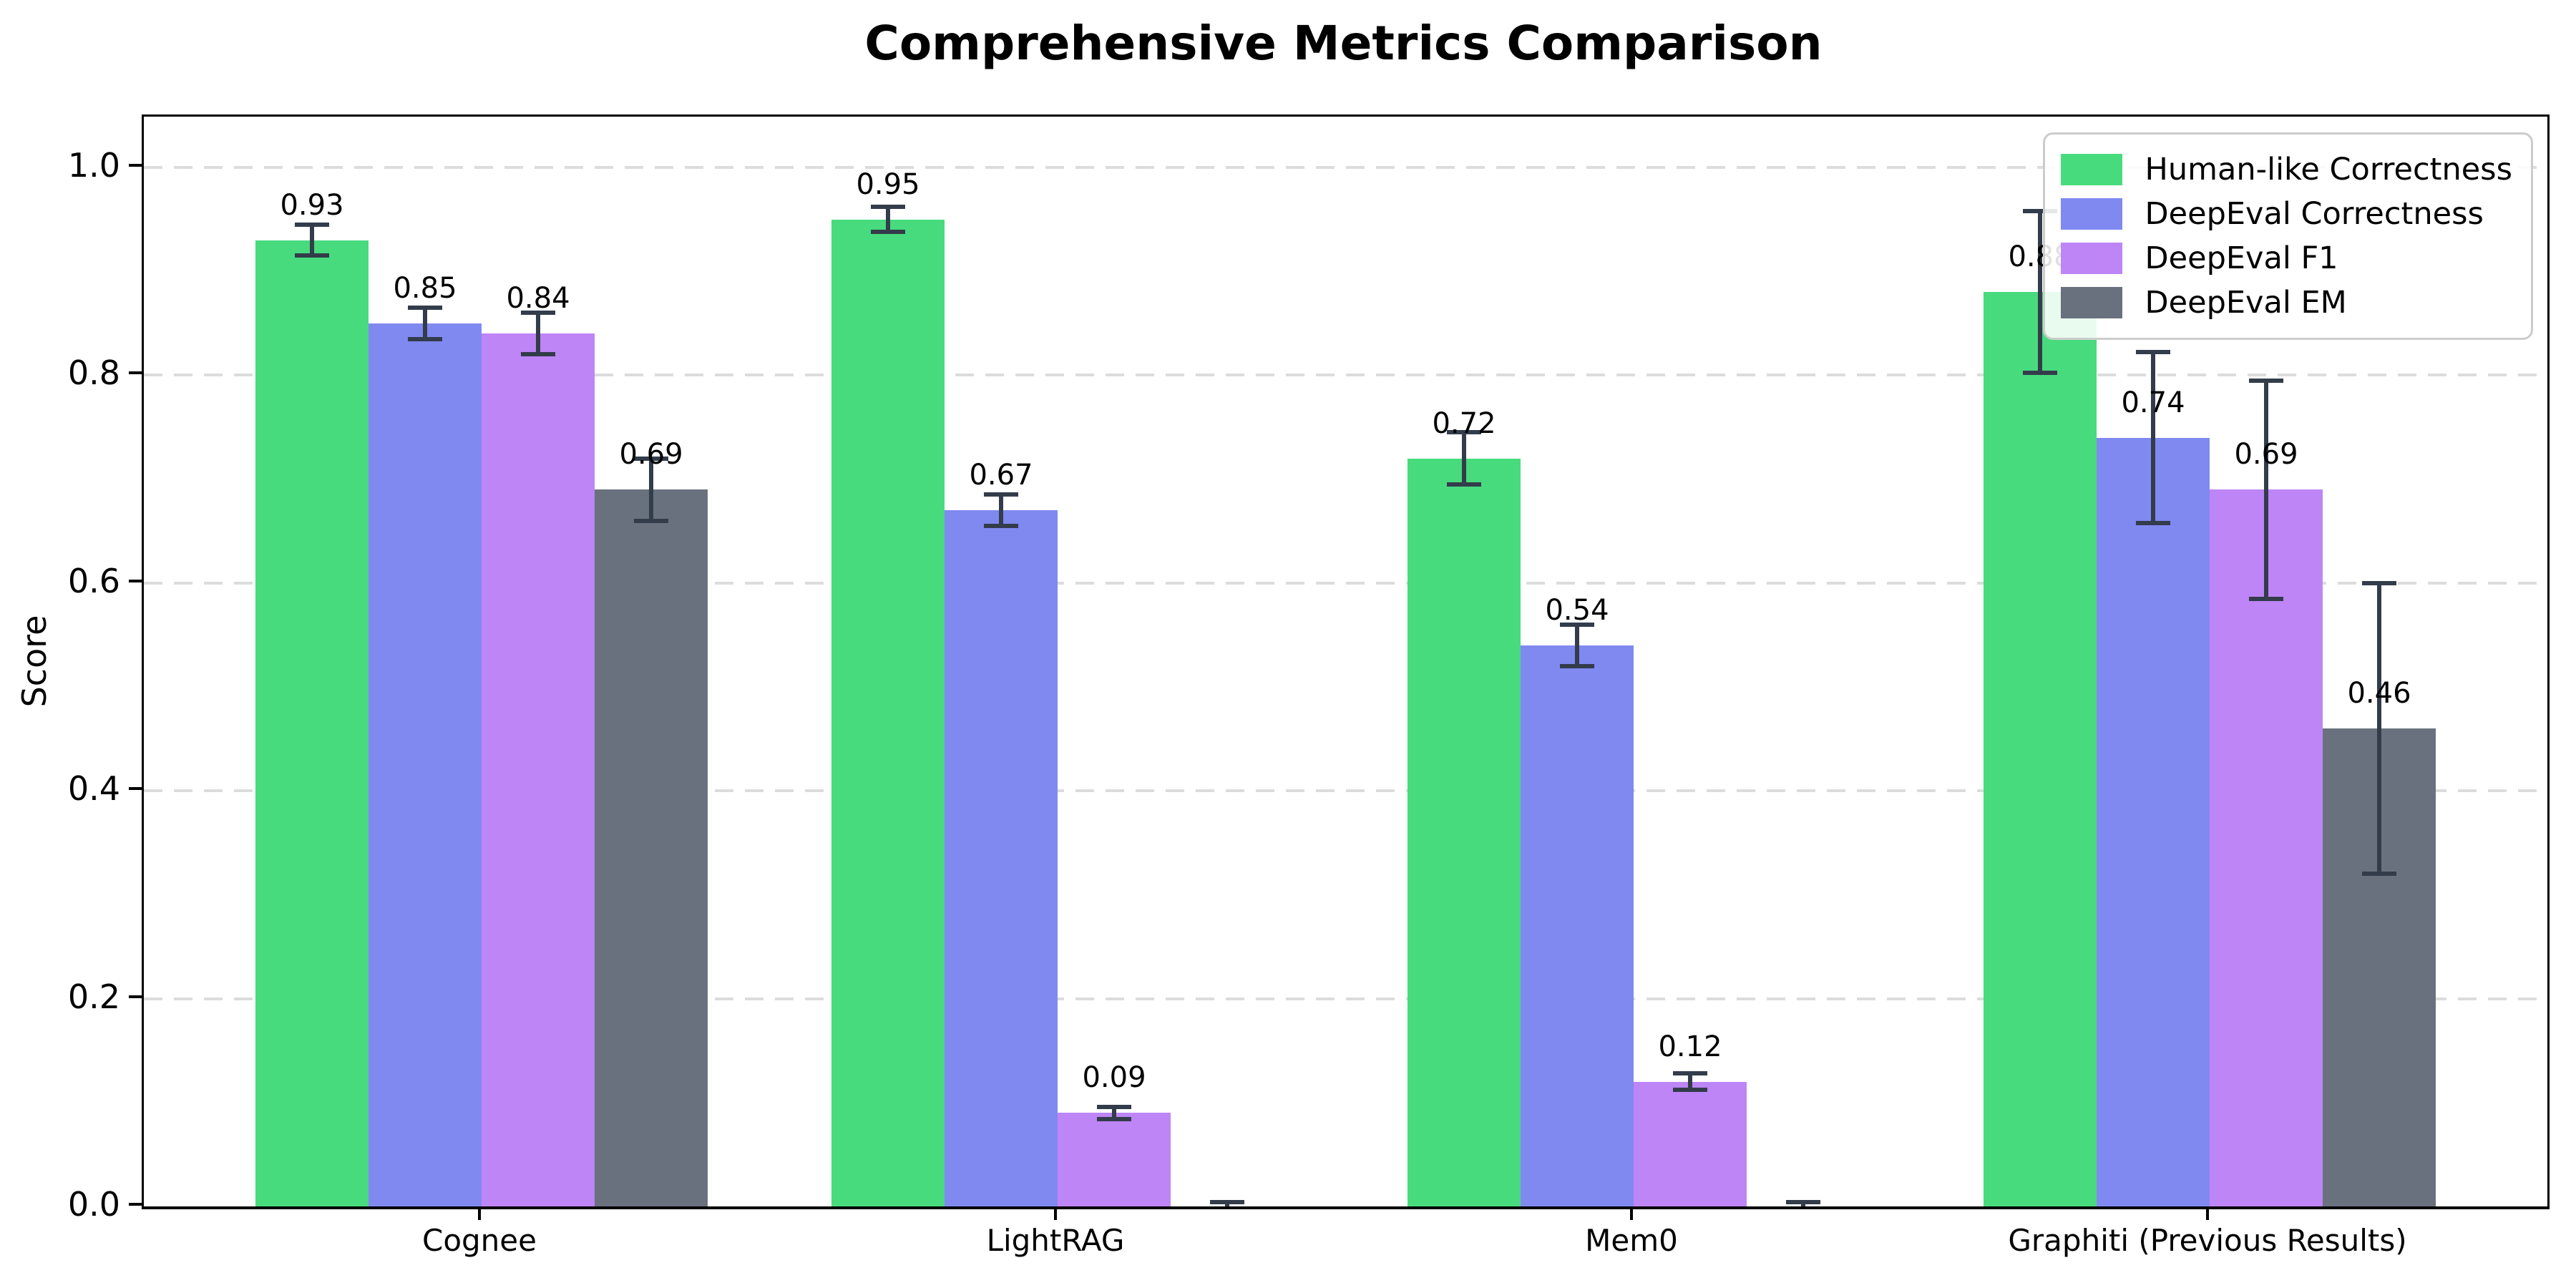 The image size is (2576, 1288). I want to click on bar-value-label: 0.85, so click(425, 288).